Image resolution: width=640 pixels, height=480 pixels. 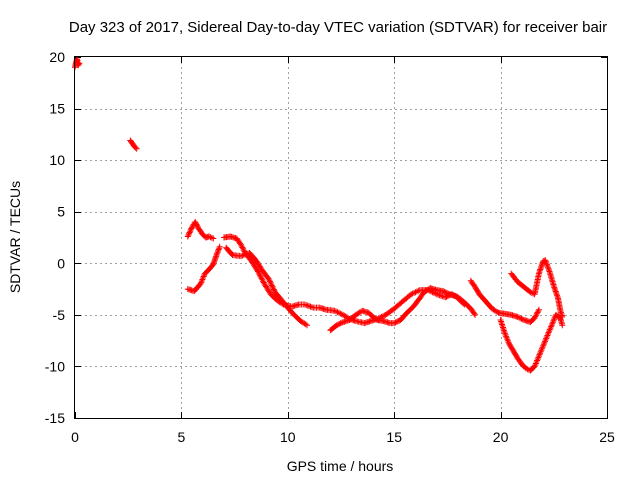 I want to click on y-tick-label: 0, so click(x=61, y=263).